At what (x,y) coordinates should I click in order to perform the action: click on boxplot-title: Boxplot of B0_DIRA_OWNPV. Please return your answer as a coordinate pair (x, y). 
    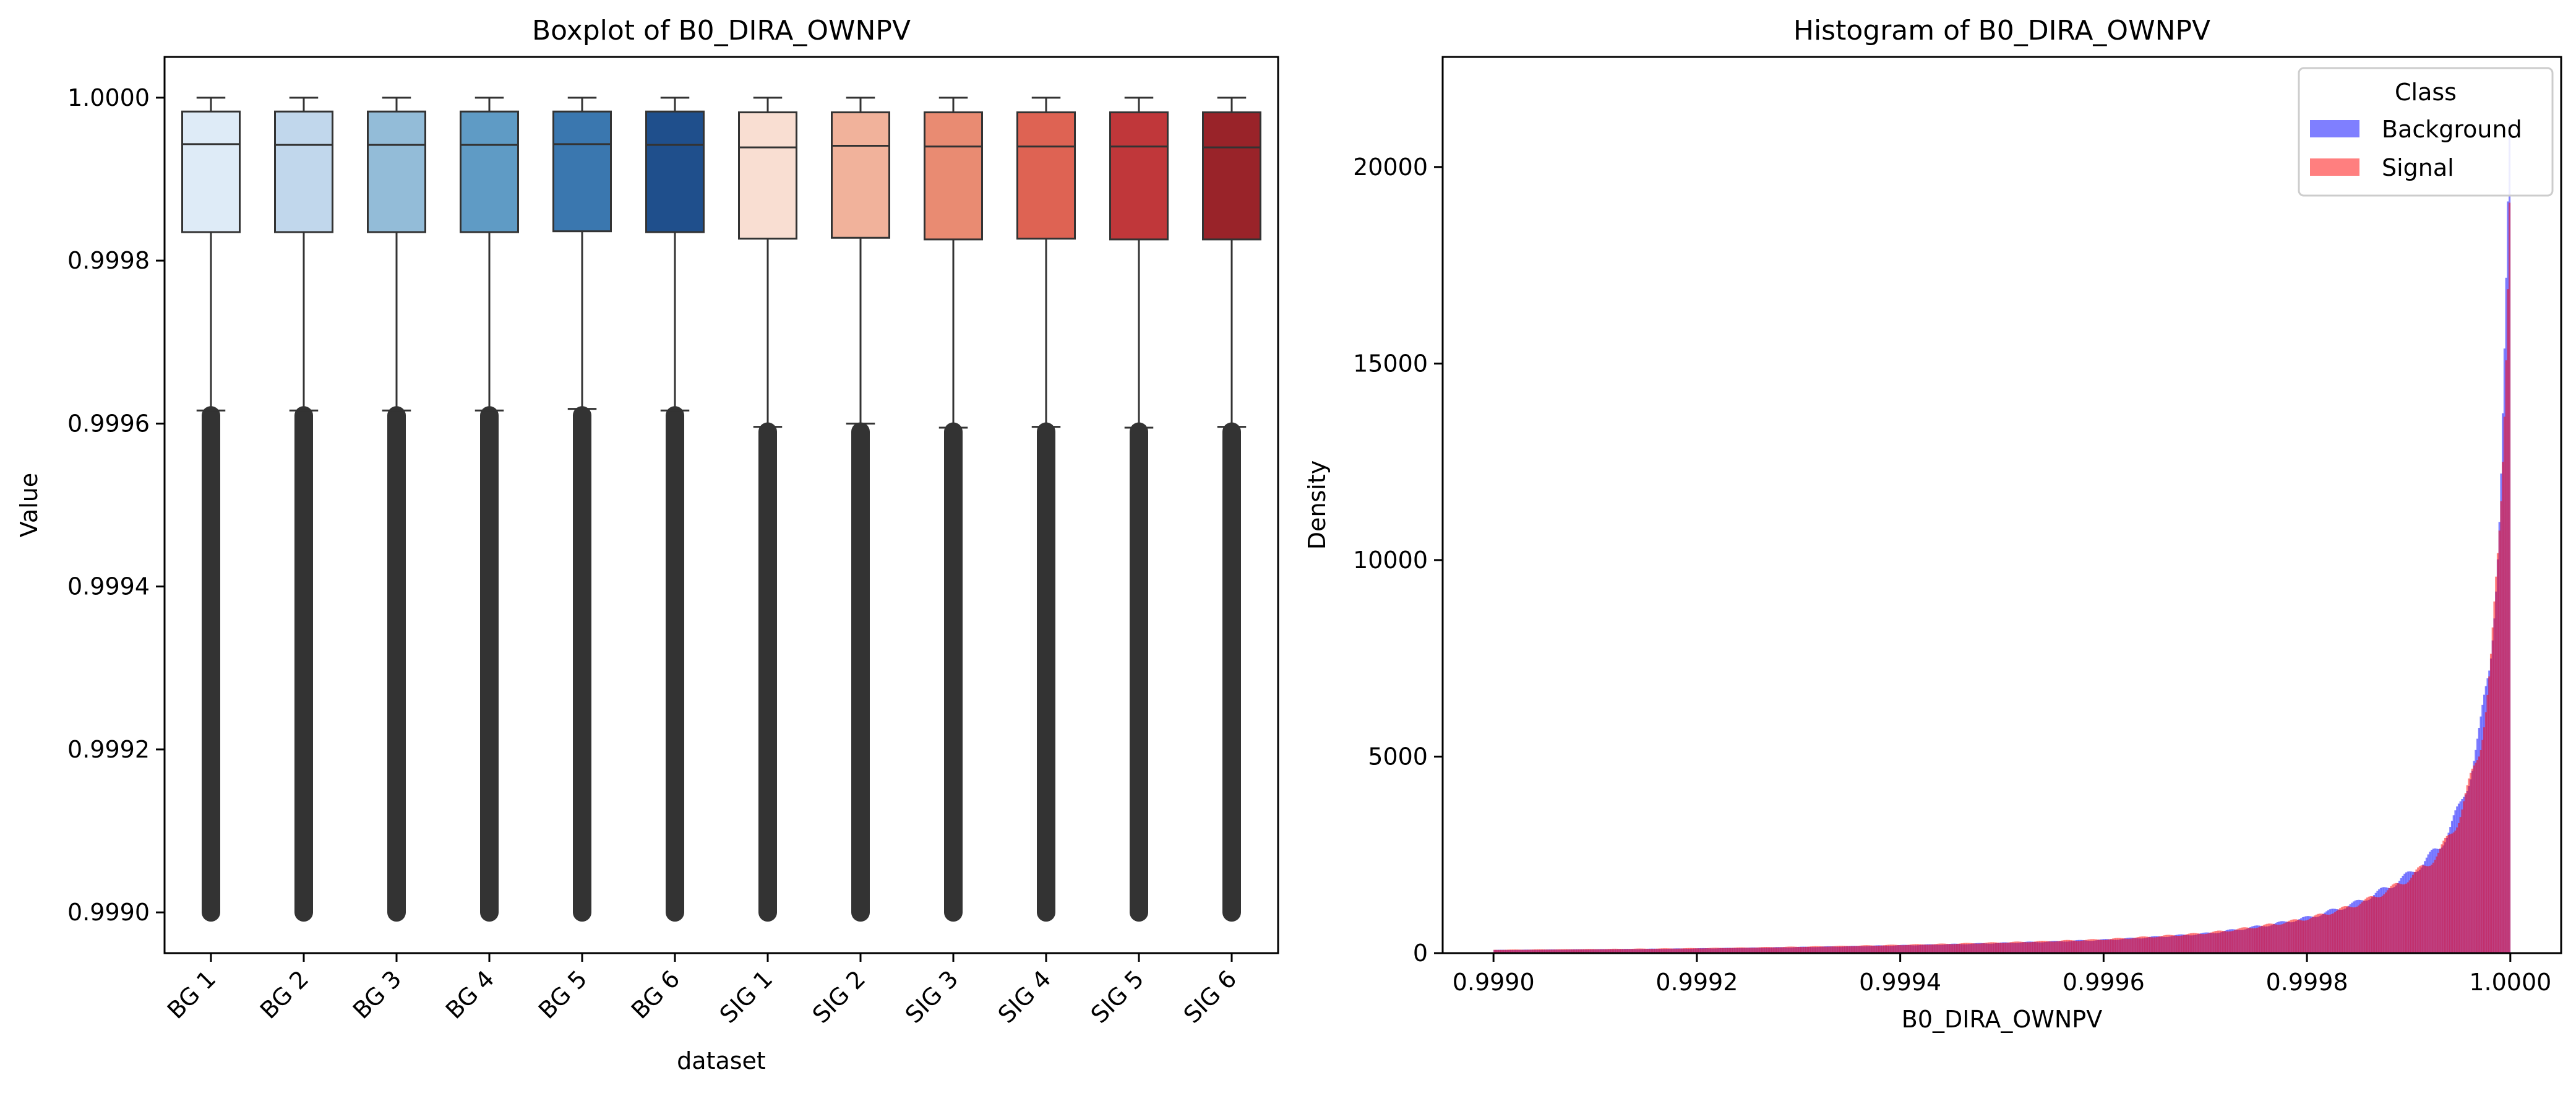
    Looking at the image, I should click on (721, 30).